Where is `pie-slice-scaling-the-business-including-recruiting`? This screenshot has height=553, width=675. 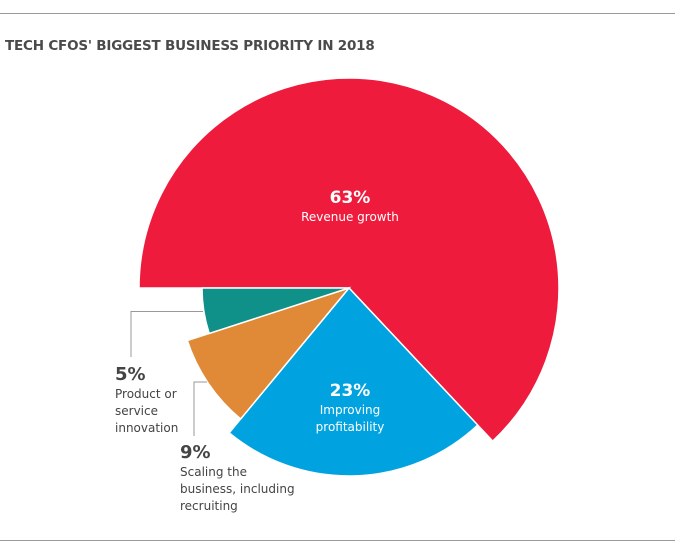
pie-slice-scaling-the-business-including-recruiting is located at coordinates (269, 353).